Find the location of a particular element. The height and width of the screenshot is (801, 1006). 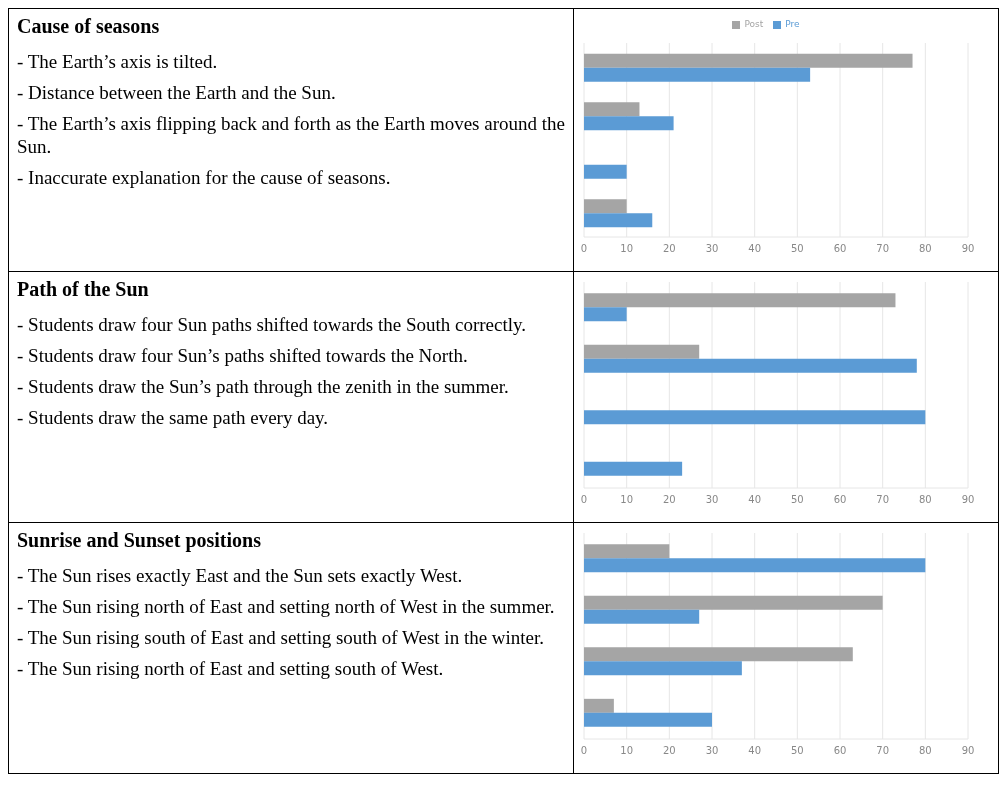

text: Sunrise and Sunset positions is located at coordinates (139, 540).